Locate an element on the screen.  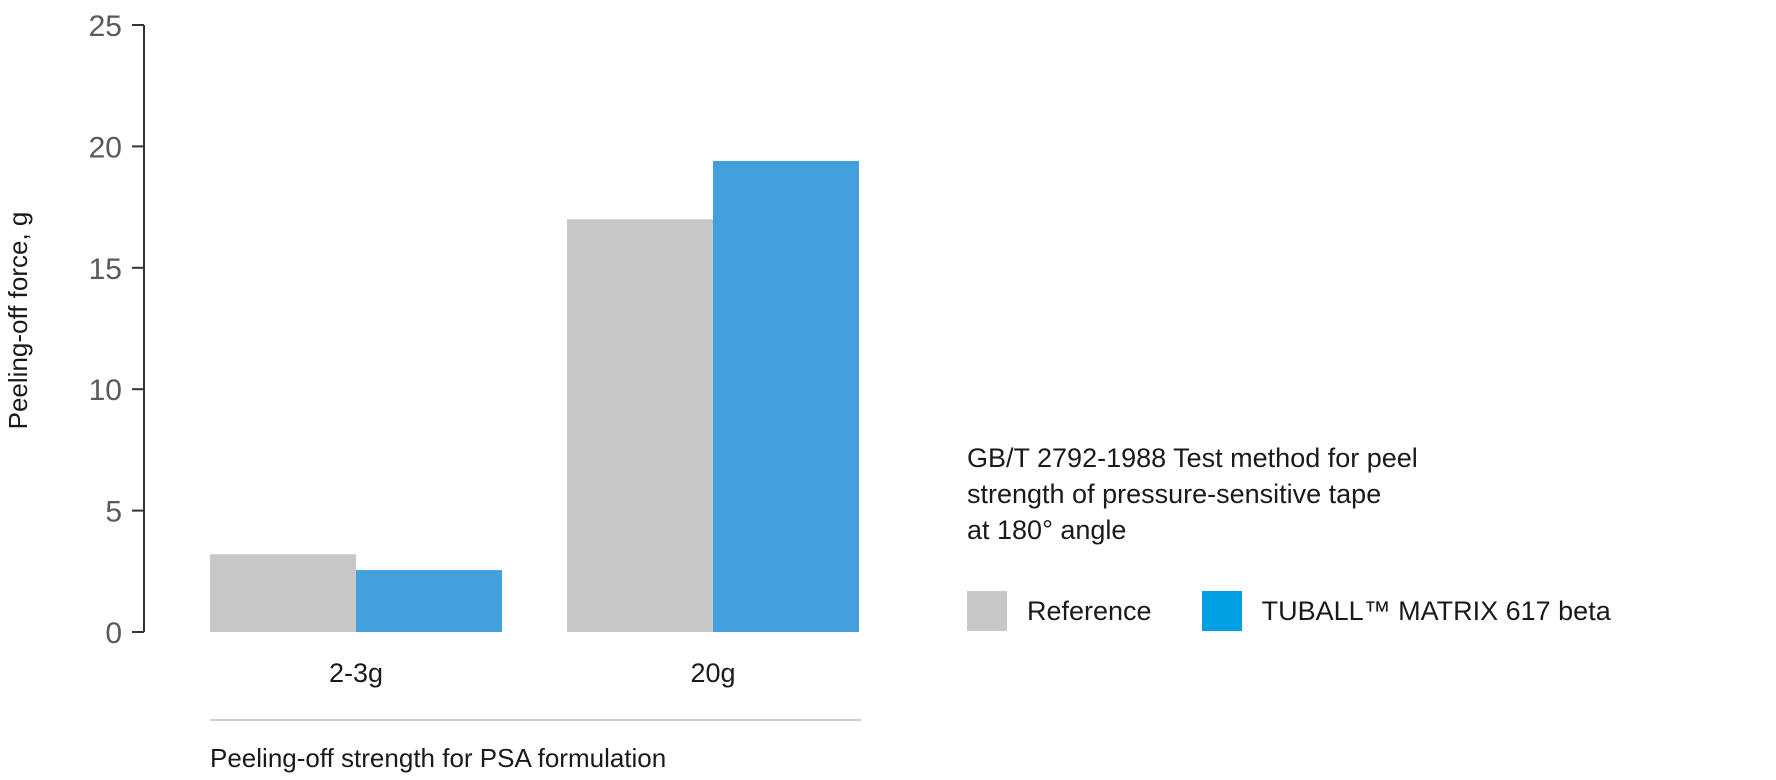
legend-item-reference: Reference is located at coordinates (1059, 611).